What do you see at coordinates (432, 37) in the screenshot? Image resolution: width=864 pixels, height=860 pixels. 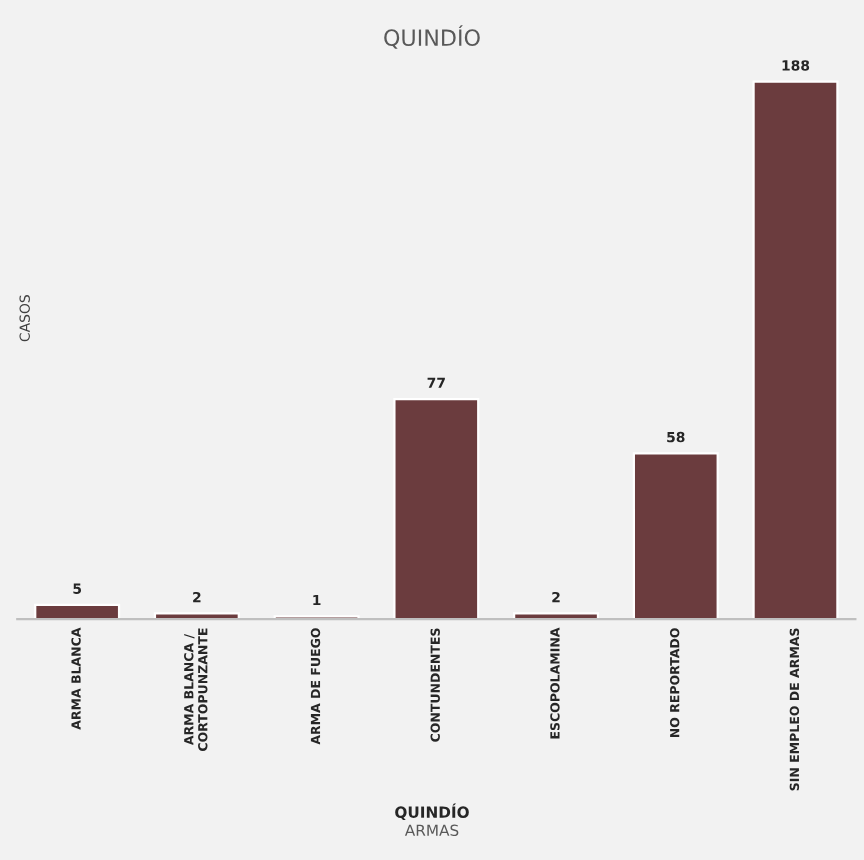 I see `chart-title: QUINDÍO` at bounding box center [432, 37].